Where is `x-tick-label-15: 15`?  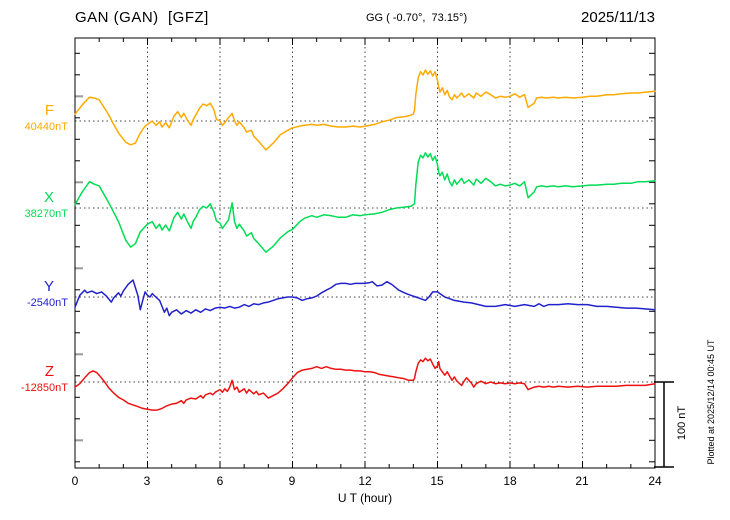
x-tick-label-15: 15 is located at coordinates (437, 481).